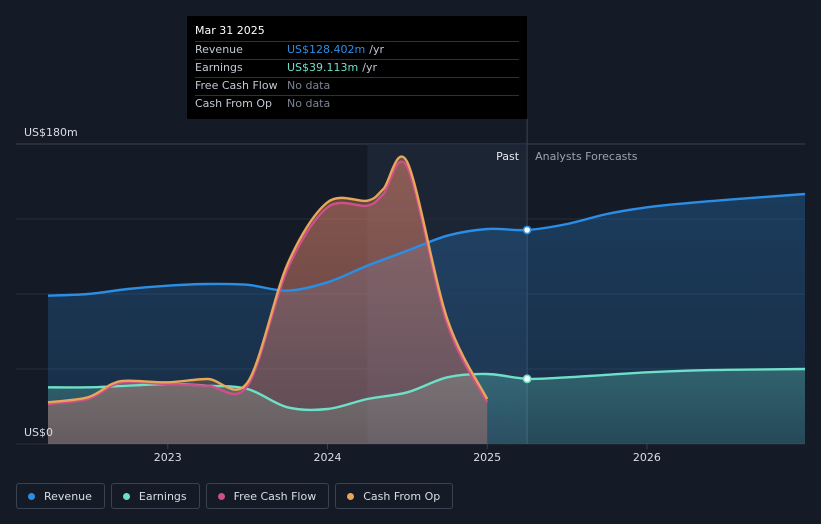 The height and width of the screenshot is (524, 821). What do you see at coordinates (327, 457) in the screenshot?
I see `x-tick-label: 2024` at bounding box center [327, 457].